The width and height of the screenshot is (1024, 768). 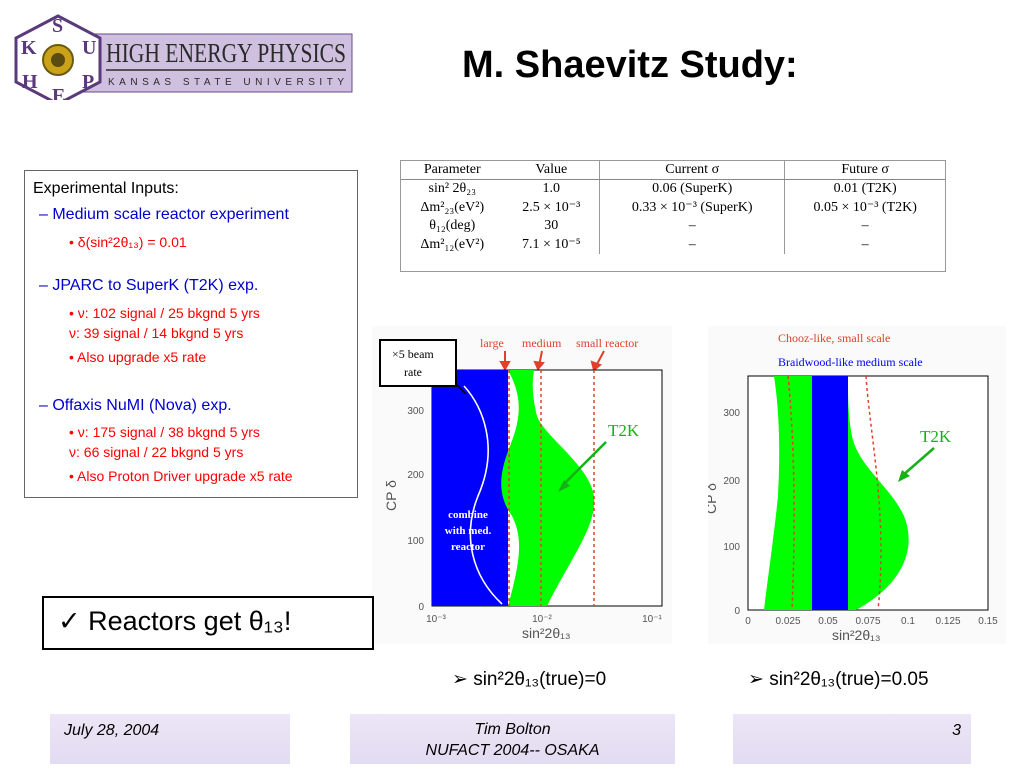 I want to click on xtick-label: 0.15, so click(x=988, y=621).